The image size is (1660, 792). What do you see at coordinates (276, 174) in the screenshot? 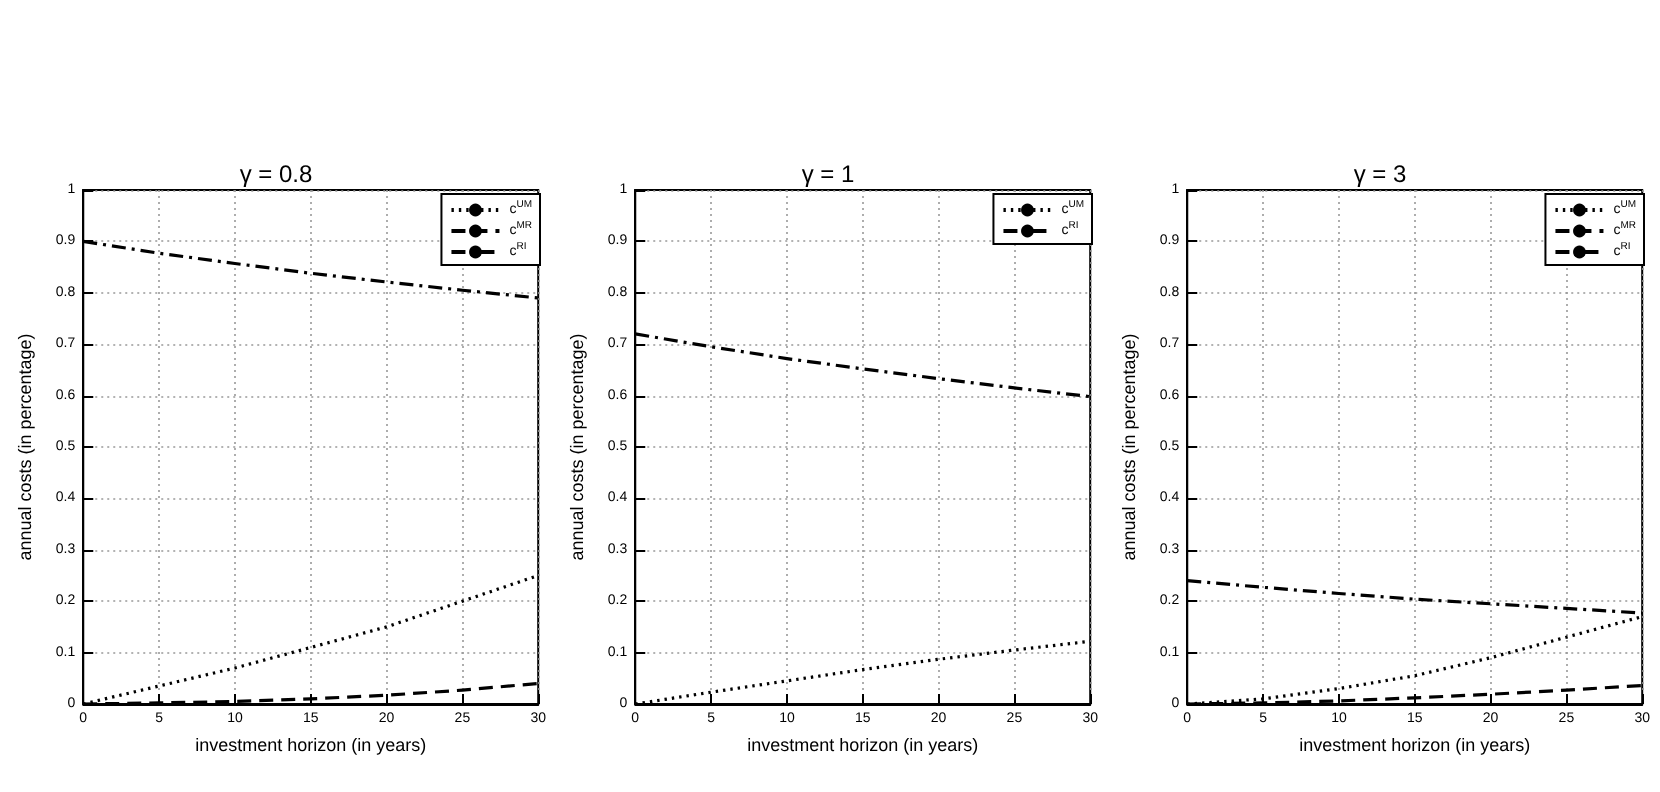
I see `chart-title: γ = 0.8` at bounding box center [276, 174].